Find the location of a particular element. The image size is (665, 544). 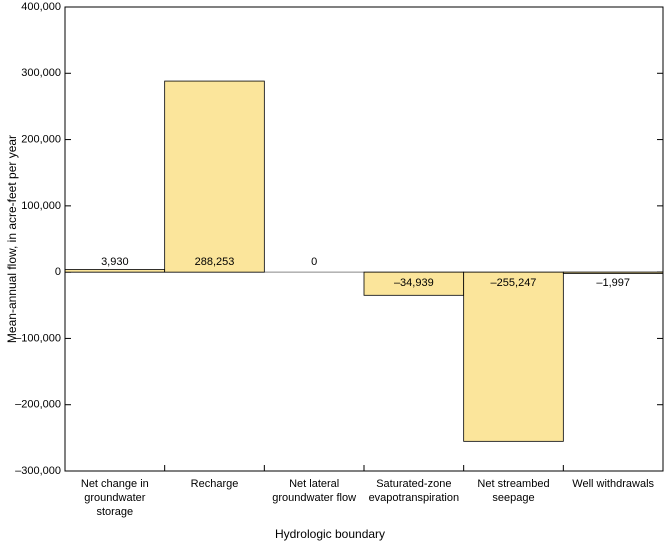

y-tick-label: 400,000 is located at coordinates (41, 7).